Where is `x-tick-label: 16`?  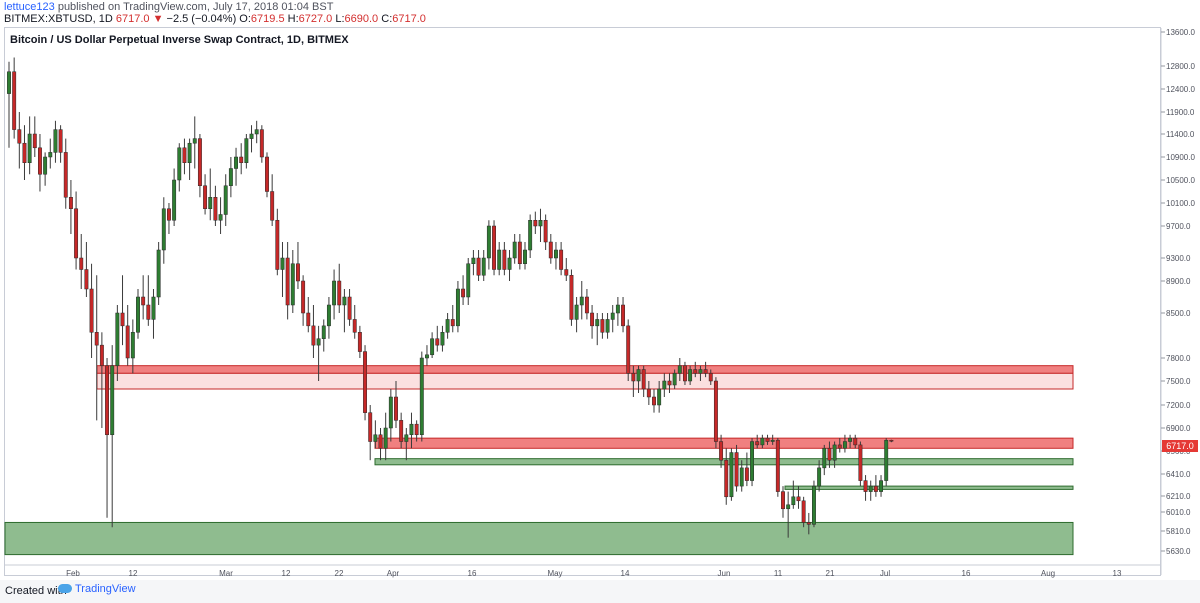
x-tick-label: 16 is located at coordinates (472, 573).